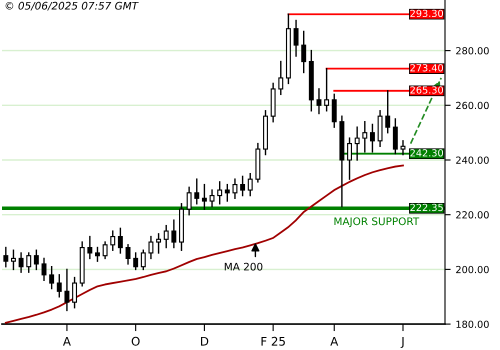  I want to click on y-tick-label: 200.00, so click(472, 270).